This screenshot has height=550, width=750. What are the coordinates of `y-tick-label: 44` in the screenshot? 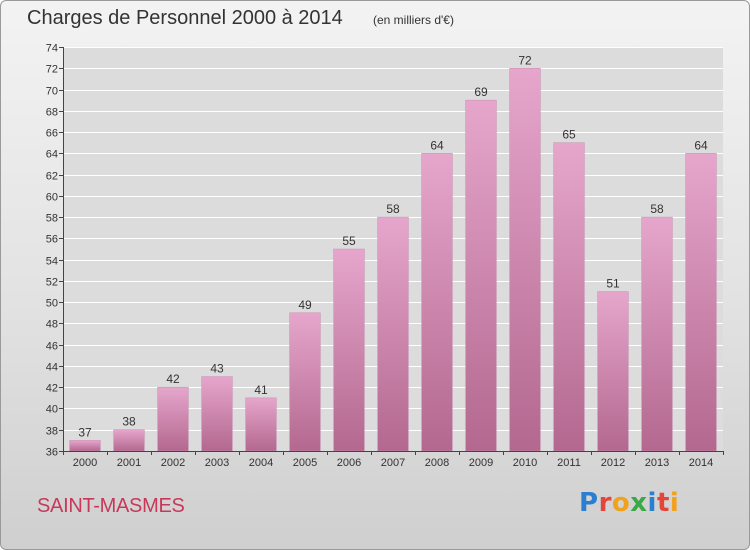 It's located at (52, 368).